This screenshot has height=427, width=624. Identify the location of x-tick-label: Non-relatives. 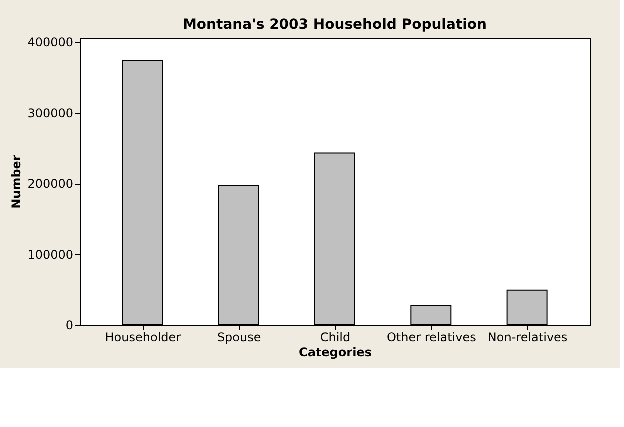
(528, 337).